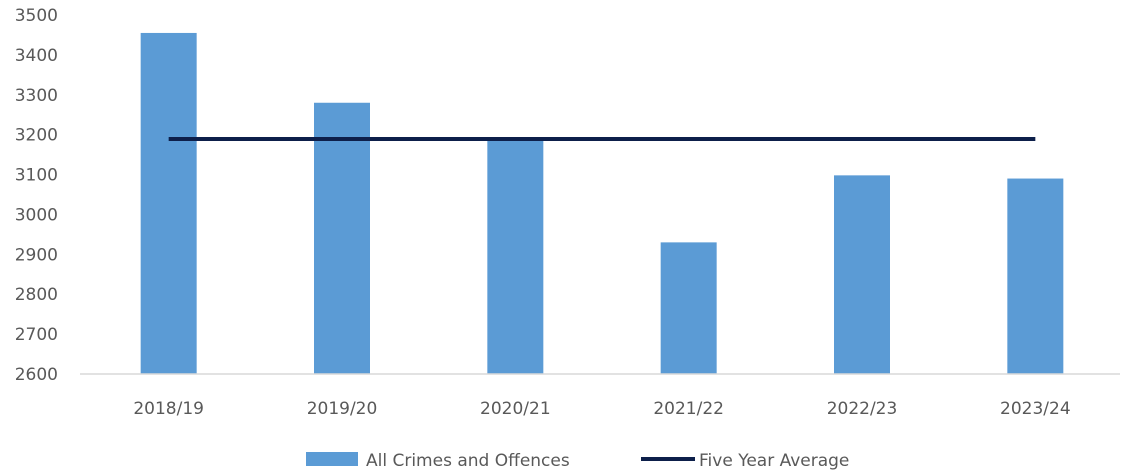 Image resolution: width=1147 pixels, height=474 pixels. Describe the element at coordinates (36, 255) in the screenshot. I see `y-tick-label: 2900` at that location.